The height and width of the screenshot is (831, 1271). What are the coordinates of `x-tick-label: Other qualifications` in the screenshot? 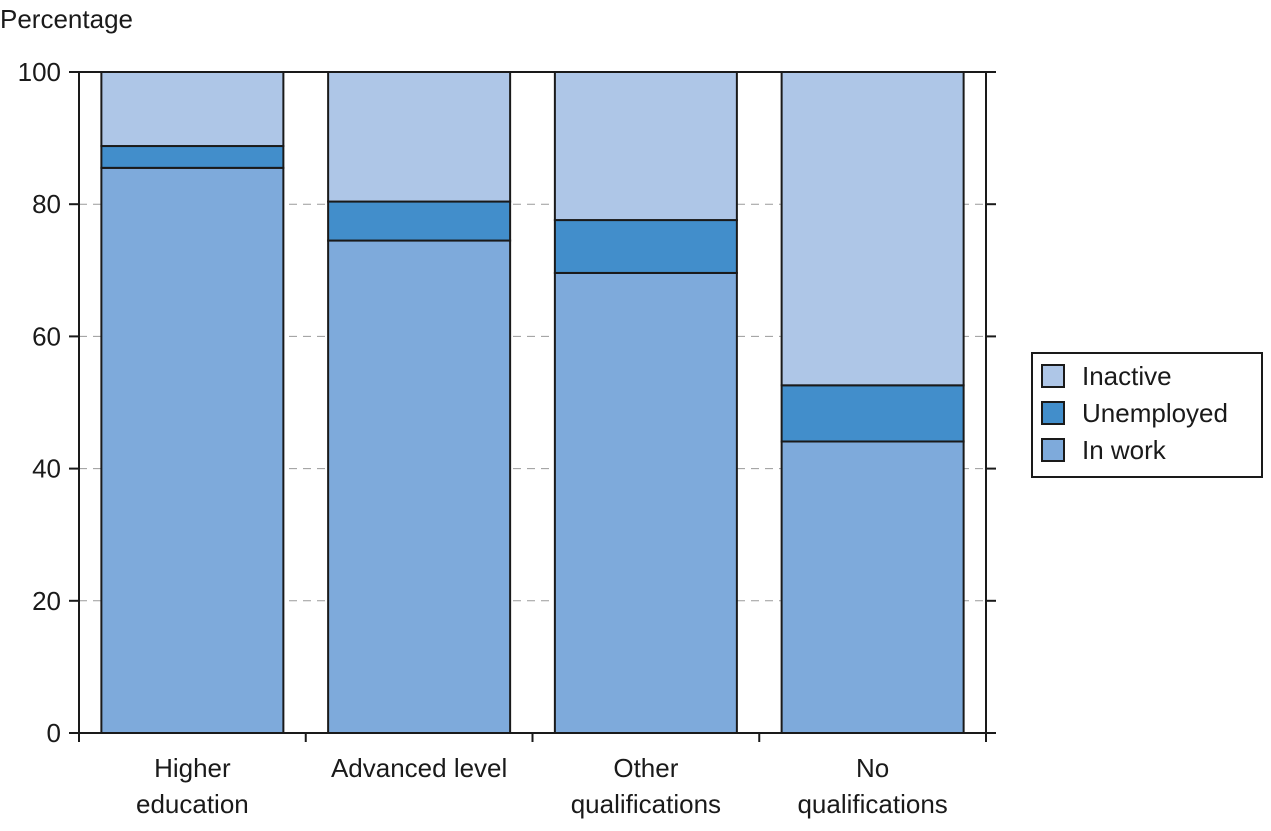 It's located at (646, 786).